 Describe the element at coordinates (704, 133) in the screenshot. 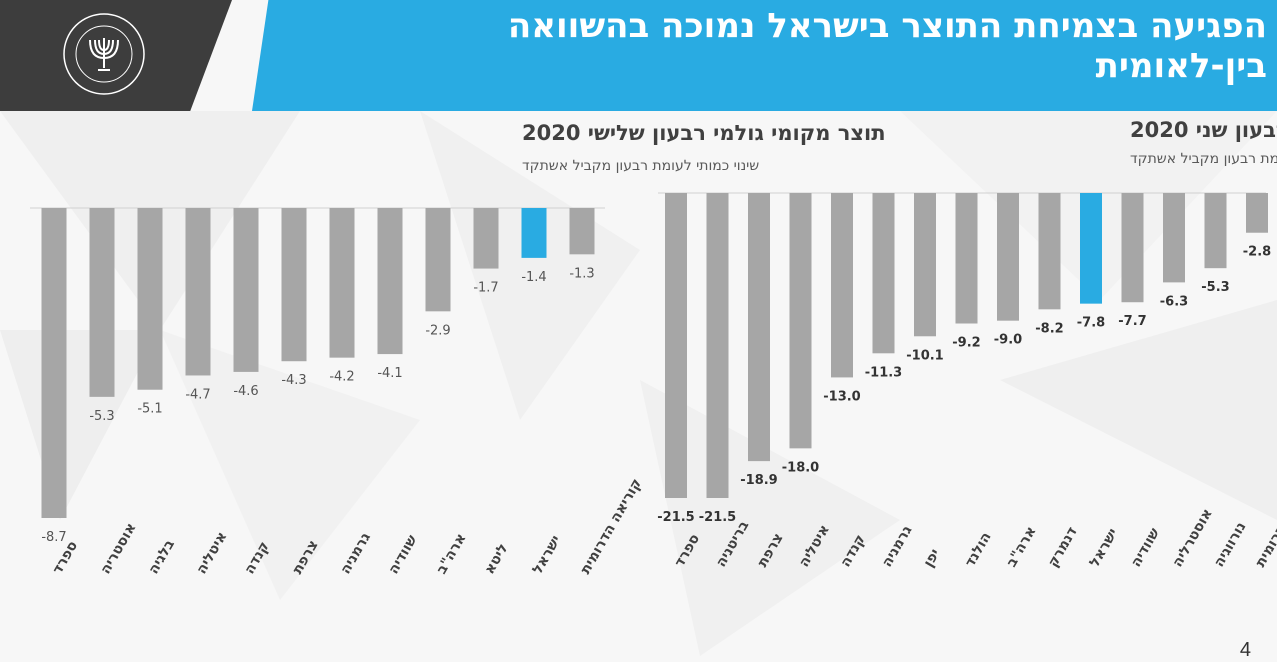

I see `chart-title: תוצר מקומי גולמי רבעון שלישי 2020` at that location.